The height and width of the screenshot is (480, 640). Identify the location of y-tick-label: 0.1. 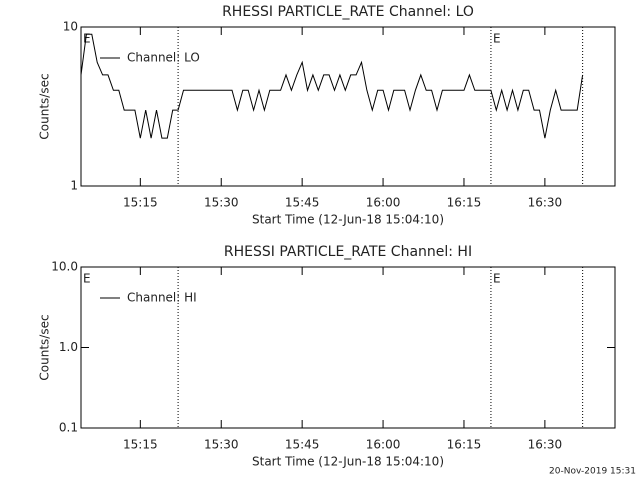
(68, 428).